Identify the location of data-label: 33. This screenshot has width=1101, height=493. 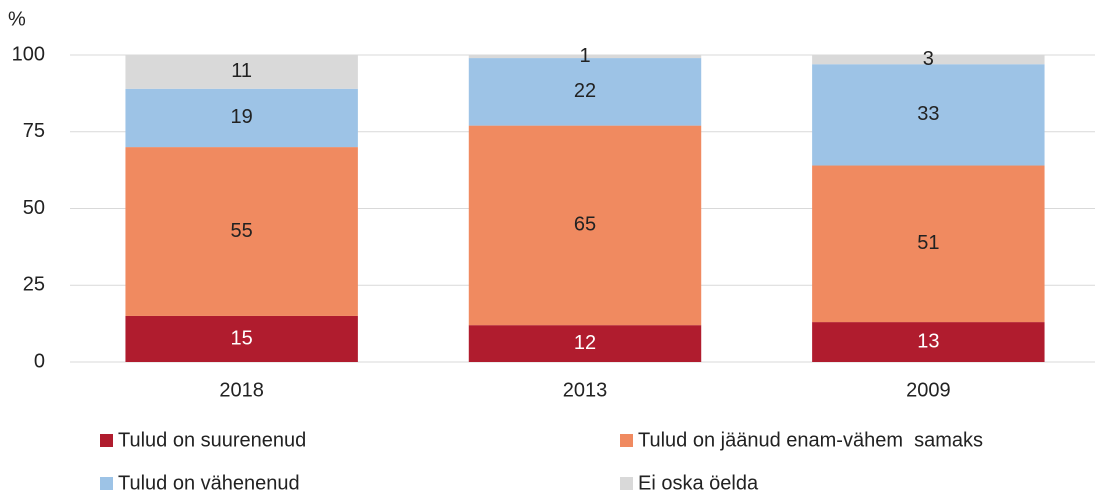
(928, 114).